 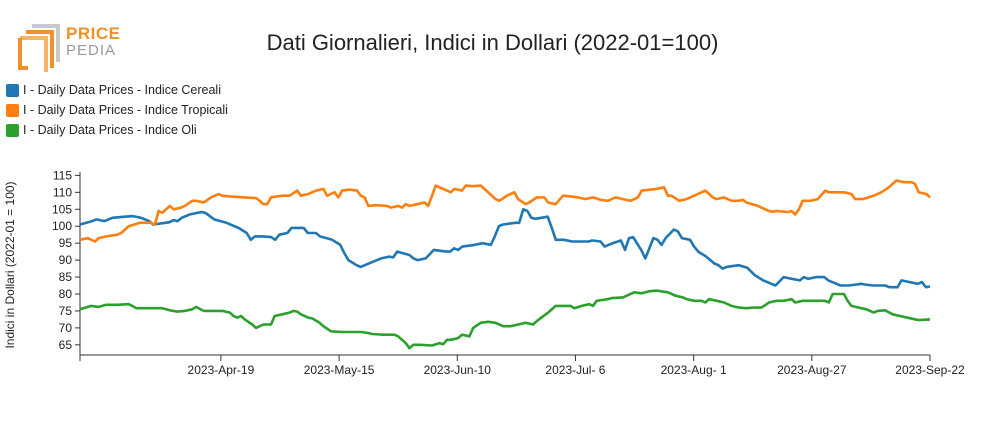 I want to click on x-tick-label: 2023-Aug-27, so click(x=812, y=370).